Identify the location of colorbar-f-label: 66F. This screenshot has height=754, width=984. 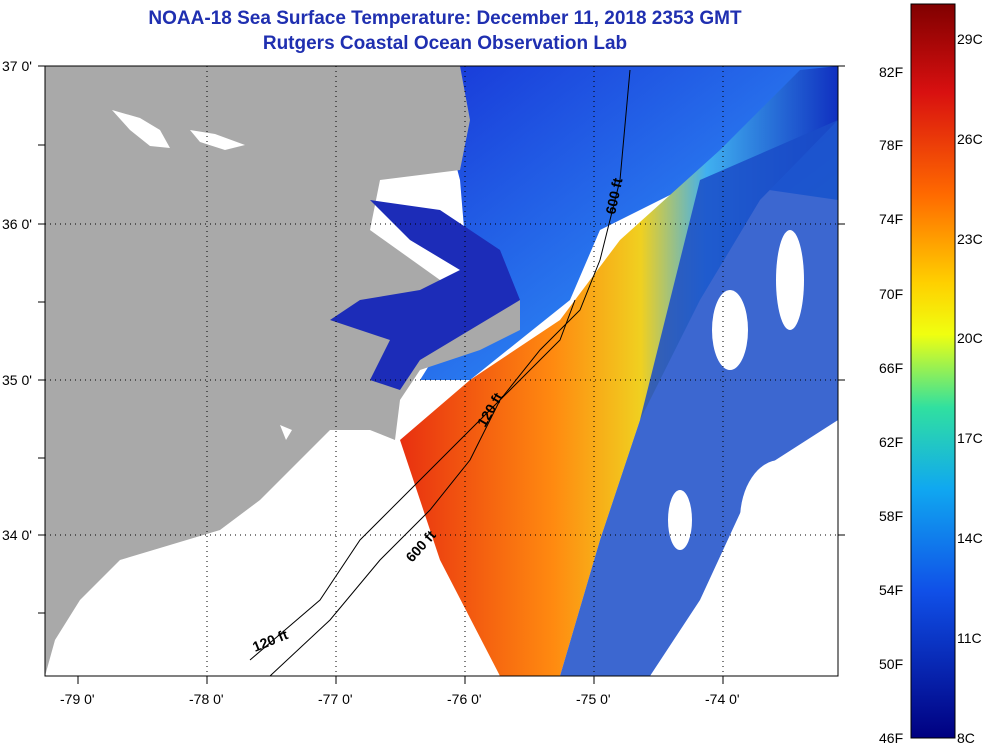
(891, 368).